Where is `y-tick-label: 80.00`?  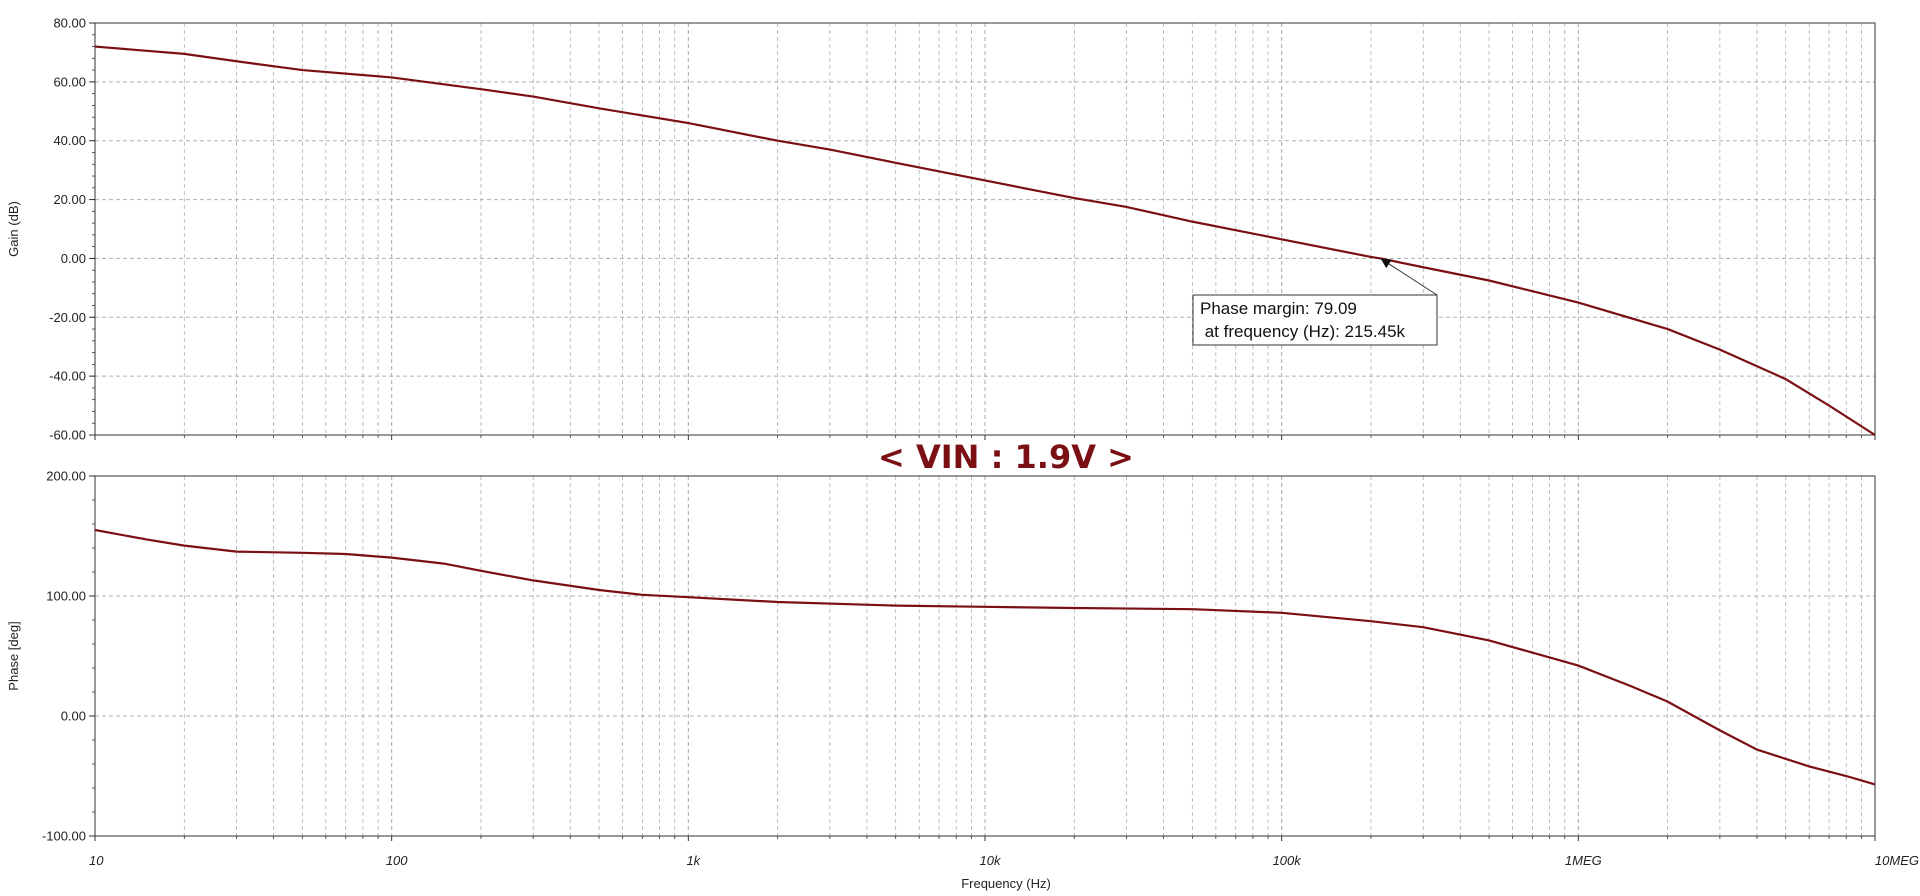 y-tick-label: 80.00 is located at coordinates (69, 23).